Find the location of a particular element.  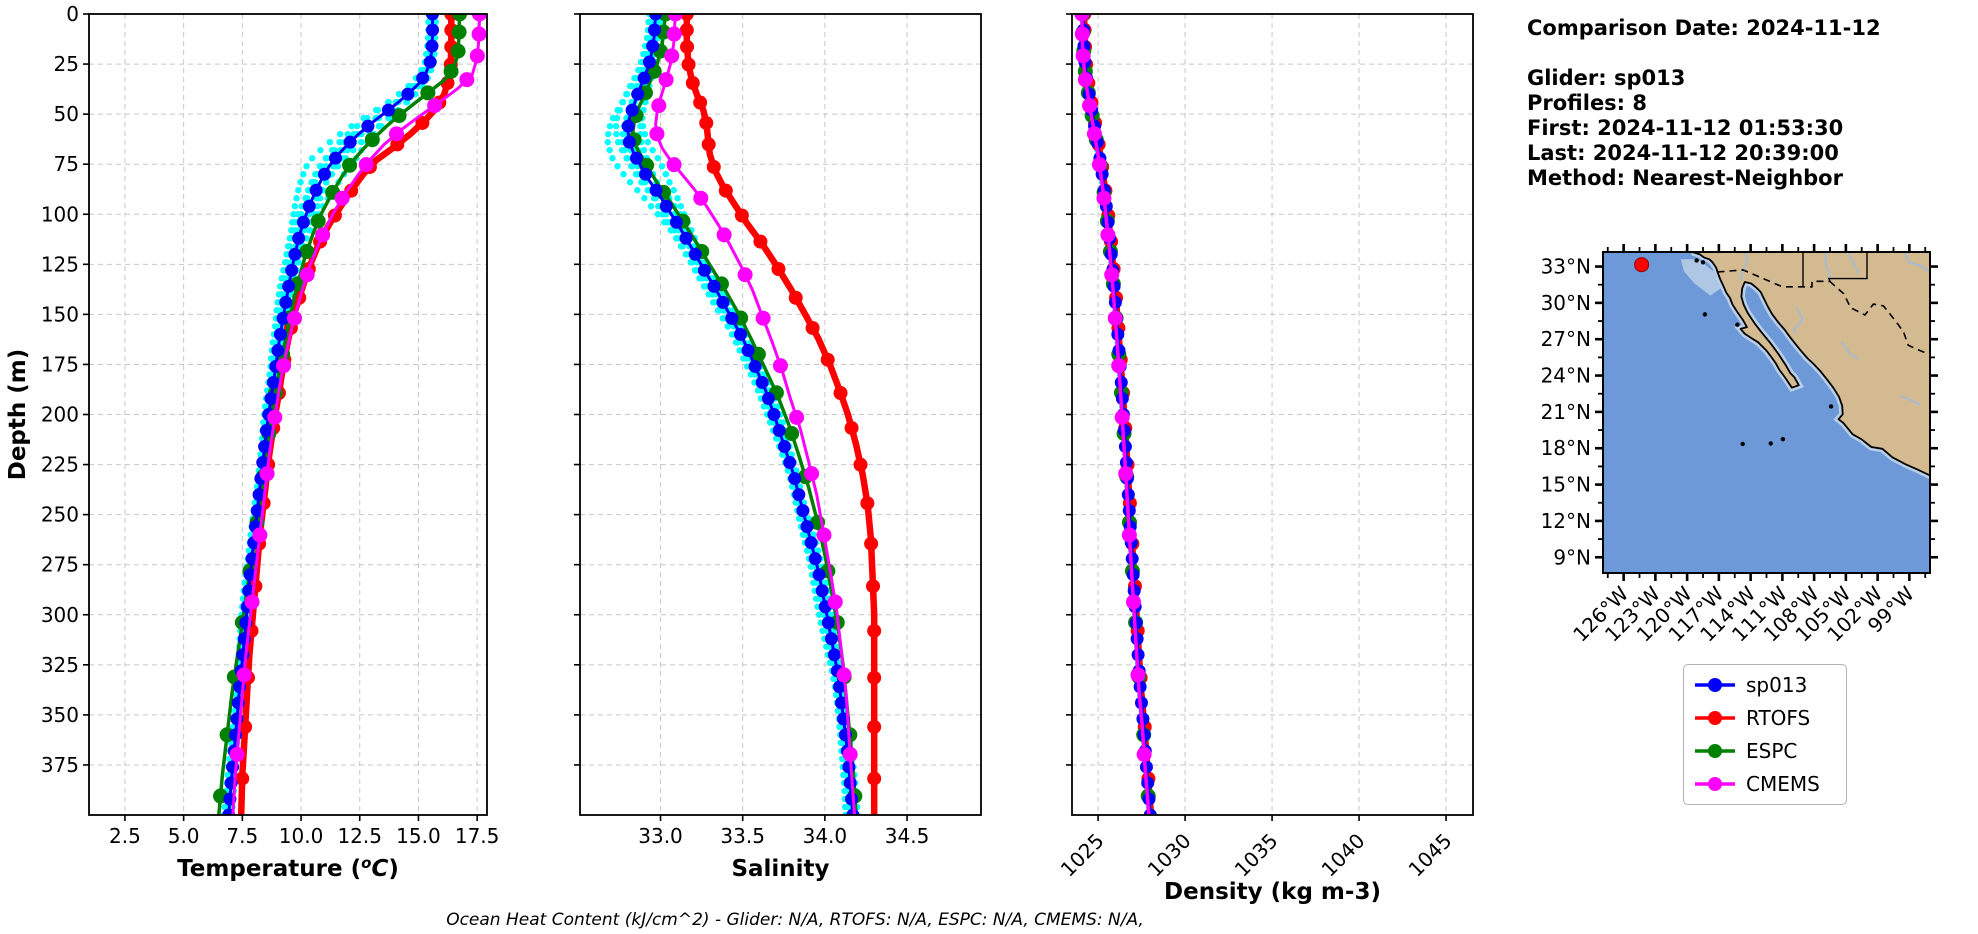

info-line-0: Glider: sp013 is located at coordinates (1606, 78).